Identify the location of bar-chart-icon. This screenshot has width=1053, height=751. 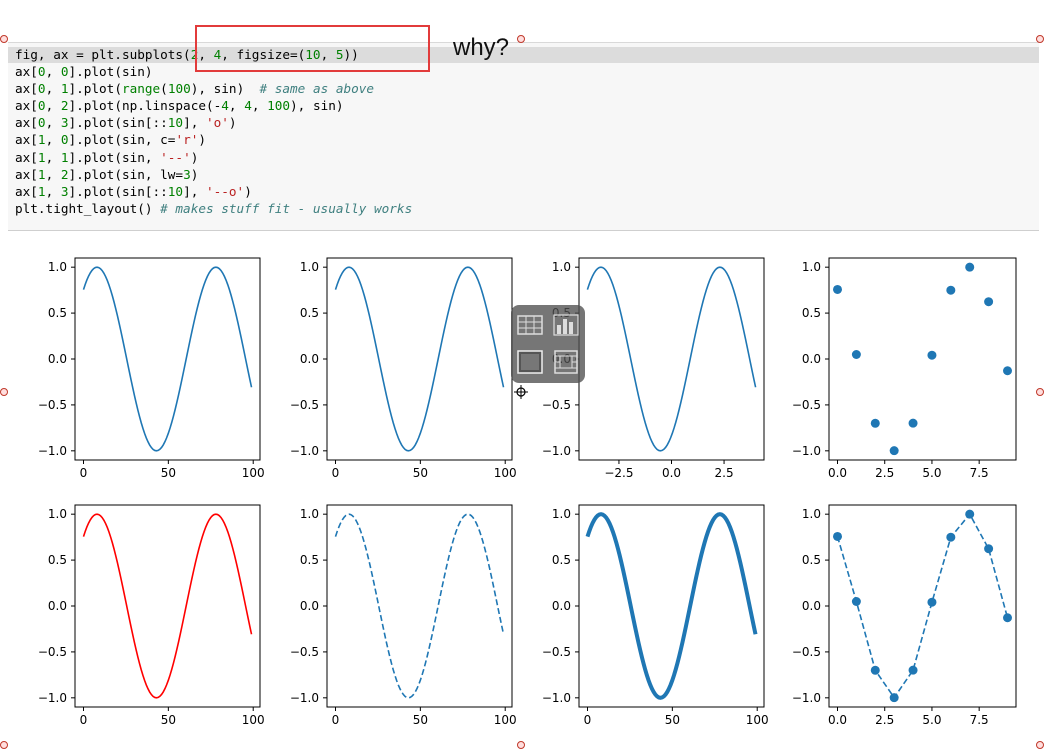
(566, 325).